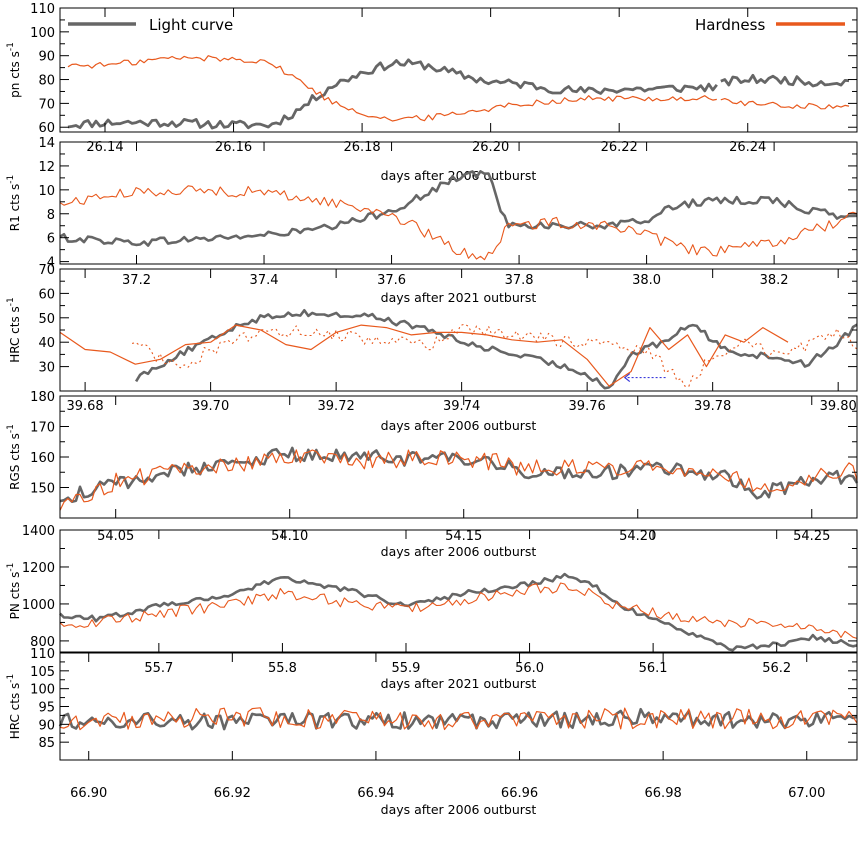 This screenshot has height=866, width=866. What do you see at coordinates (158, 668) in the screenshot?
I see `x-tick-label: 55.7` at bounding box center [158, 668].